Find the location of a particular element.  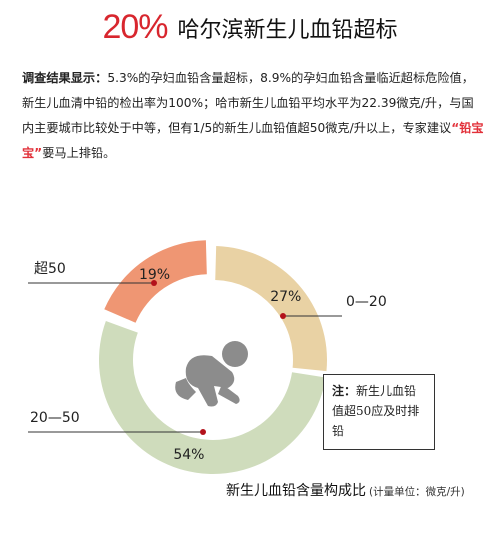

headline-title: 哈尔滨新生儿血铅超标 is located at coordinates (287, 30).